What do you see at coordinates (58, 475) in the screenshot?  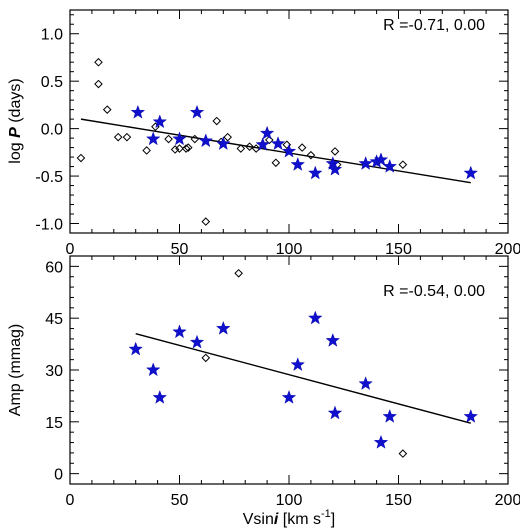 I see `y-tick-label: 0` at bounding box center [58, 475].